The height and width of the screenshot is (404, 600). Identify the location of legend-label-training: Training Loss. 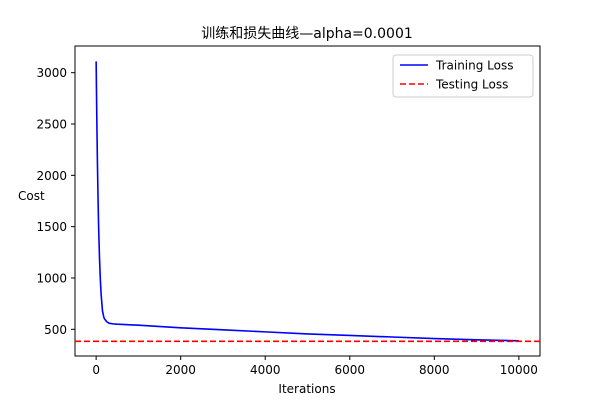
(474, 66).